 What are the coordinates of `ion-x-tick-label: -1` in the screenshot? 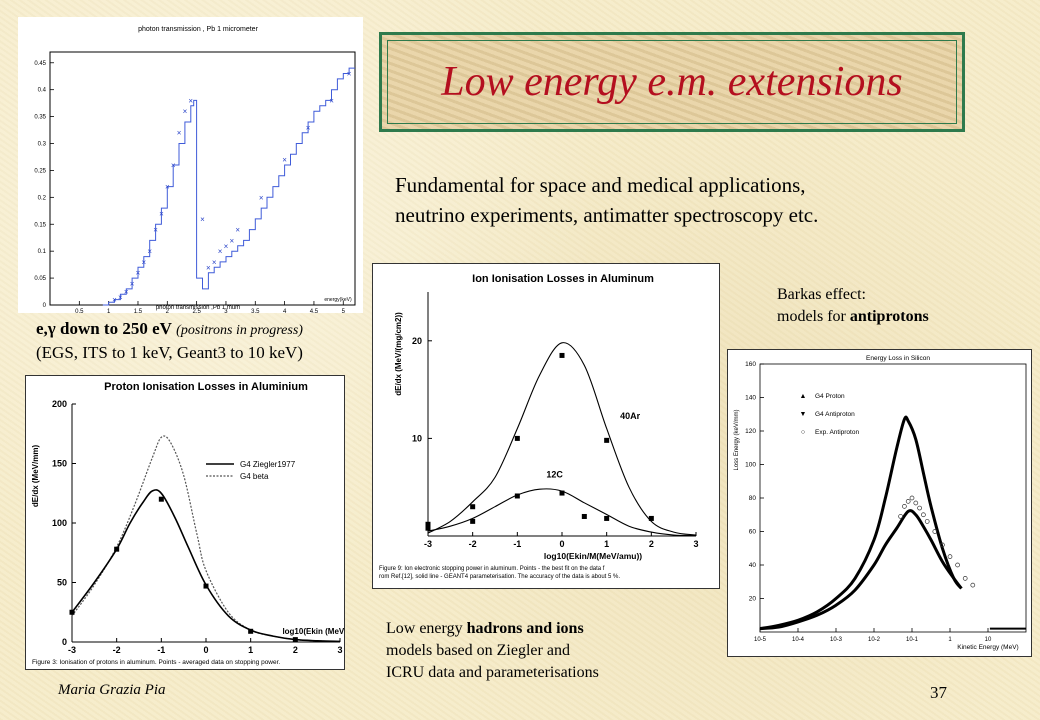 It's located at (517, 544).